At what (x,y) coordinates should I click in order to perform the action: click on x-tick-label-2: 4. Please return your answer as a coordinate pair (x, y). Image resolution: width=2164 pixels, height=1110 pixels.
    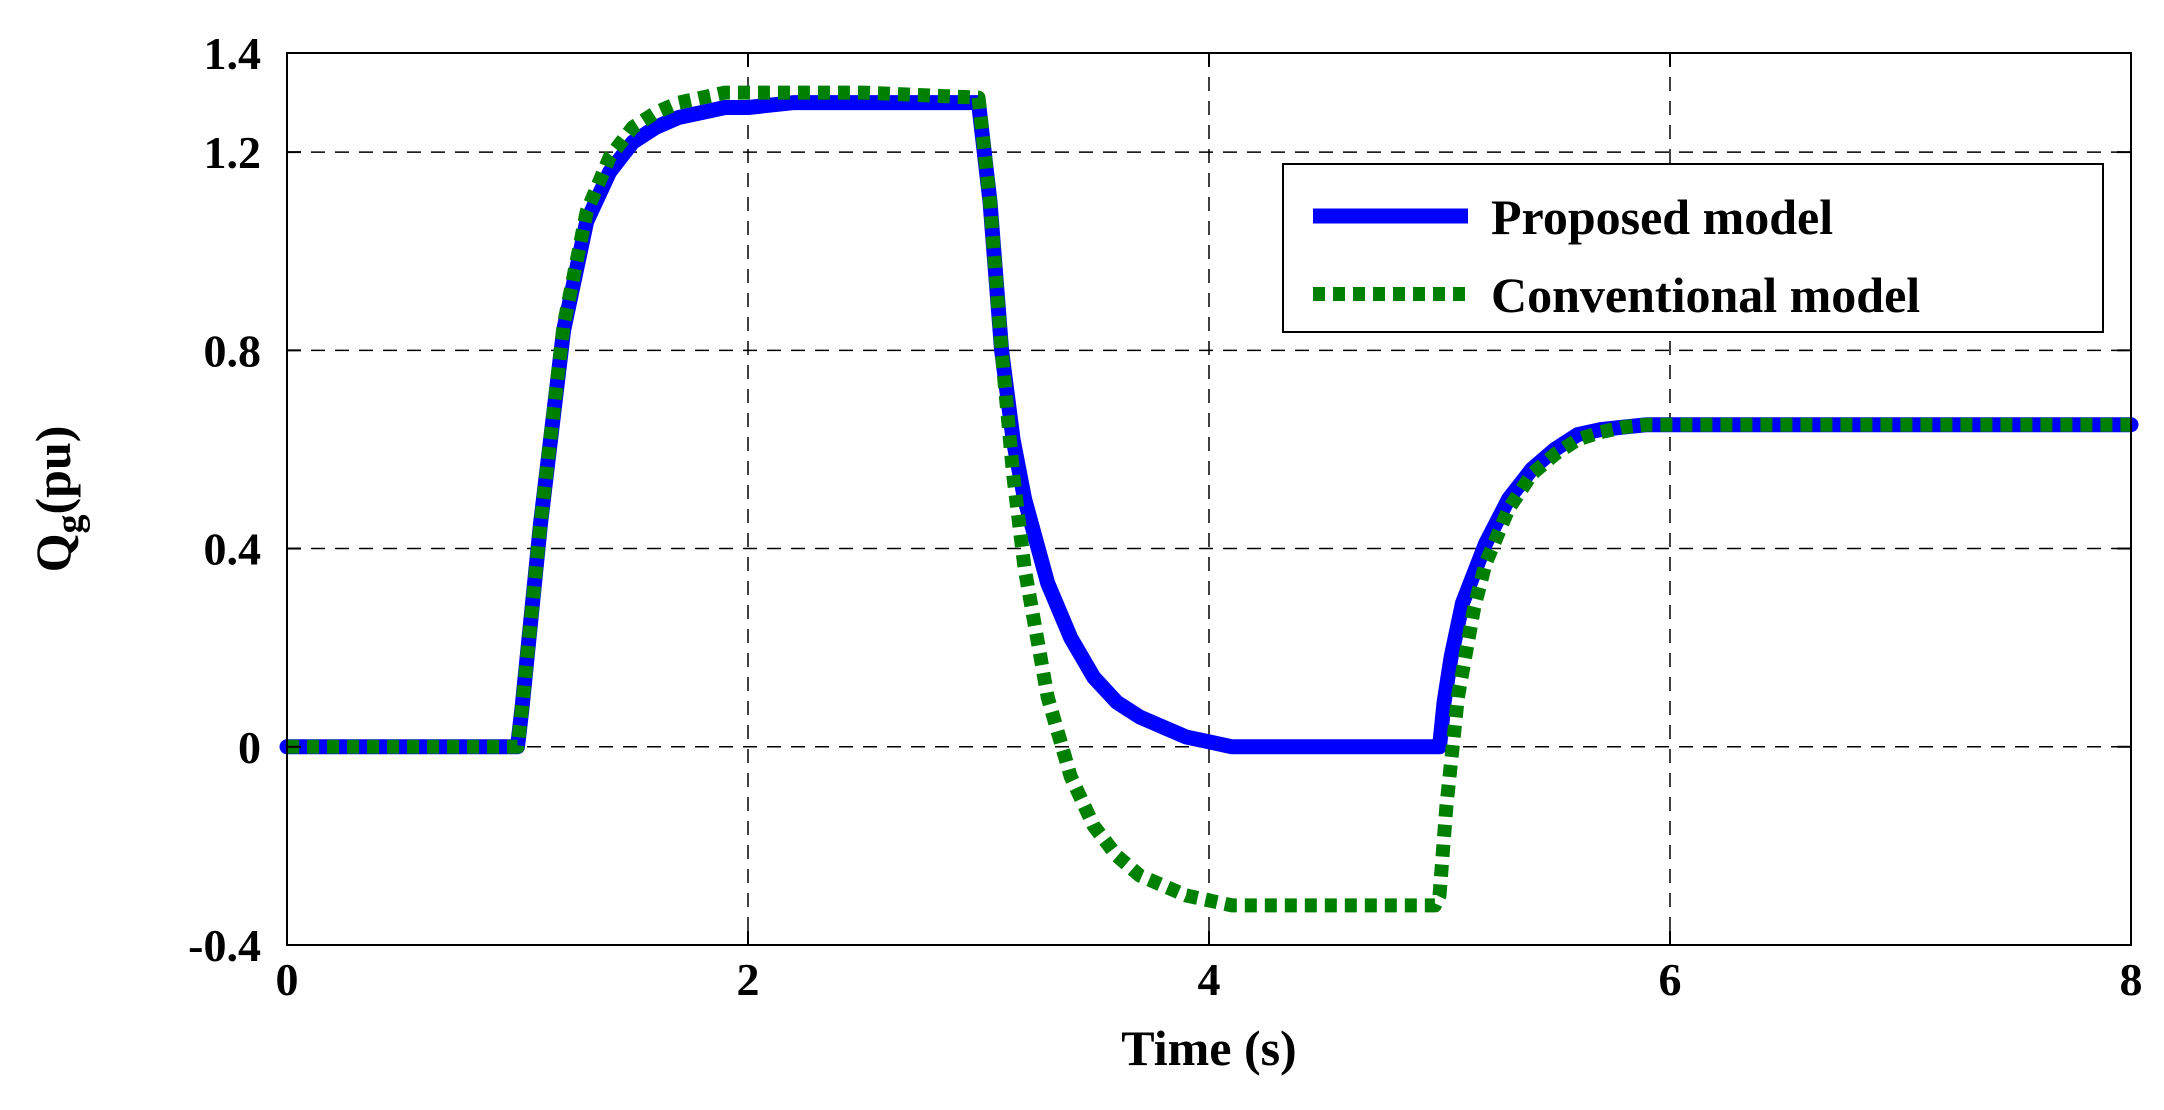
    Looking at the image, I should click on (1209, 979).